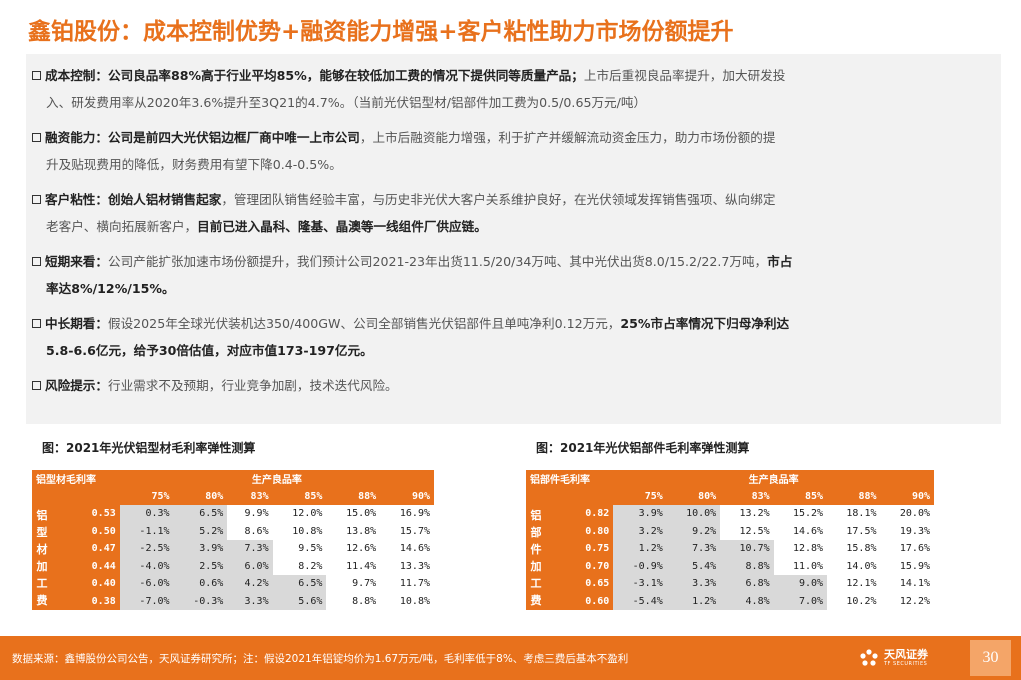  I want to click on bullet-label: 融资能力：, so click(76, 137).